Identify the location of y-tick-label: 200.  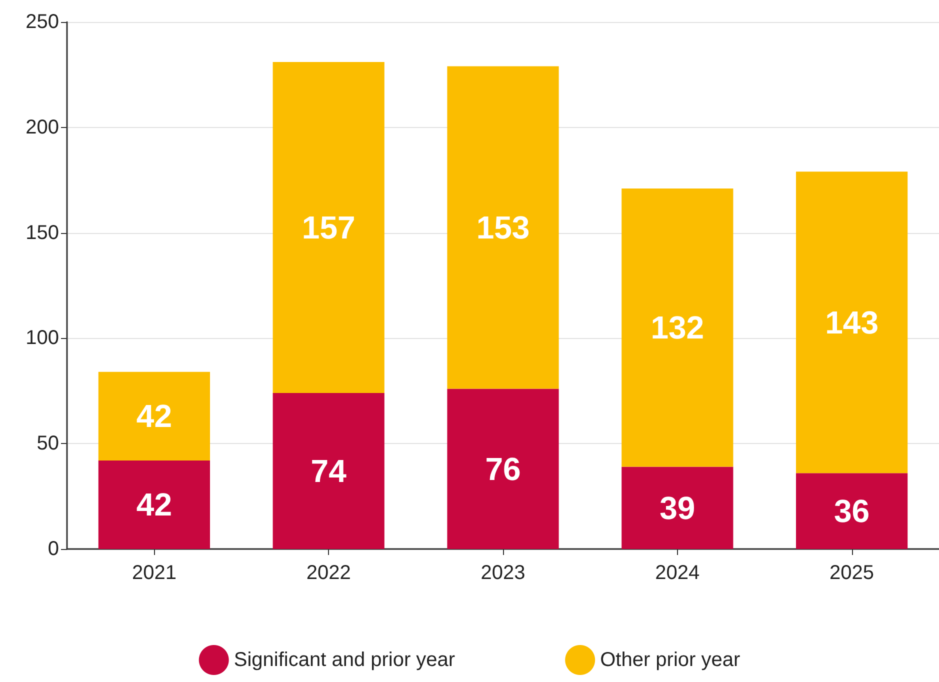
(42, 127).